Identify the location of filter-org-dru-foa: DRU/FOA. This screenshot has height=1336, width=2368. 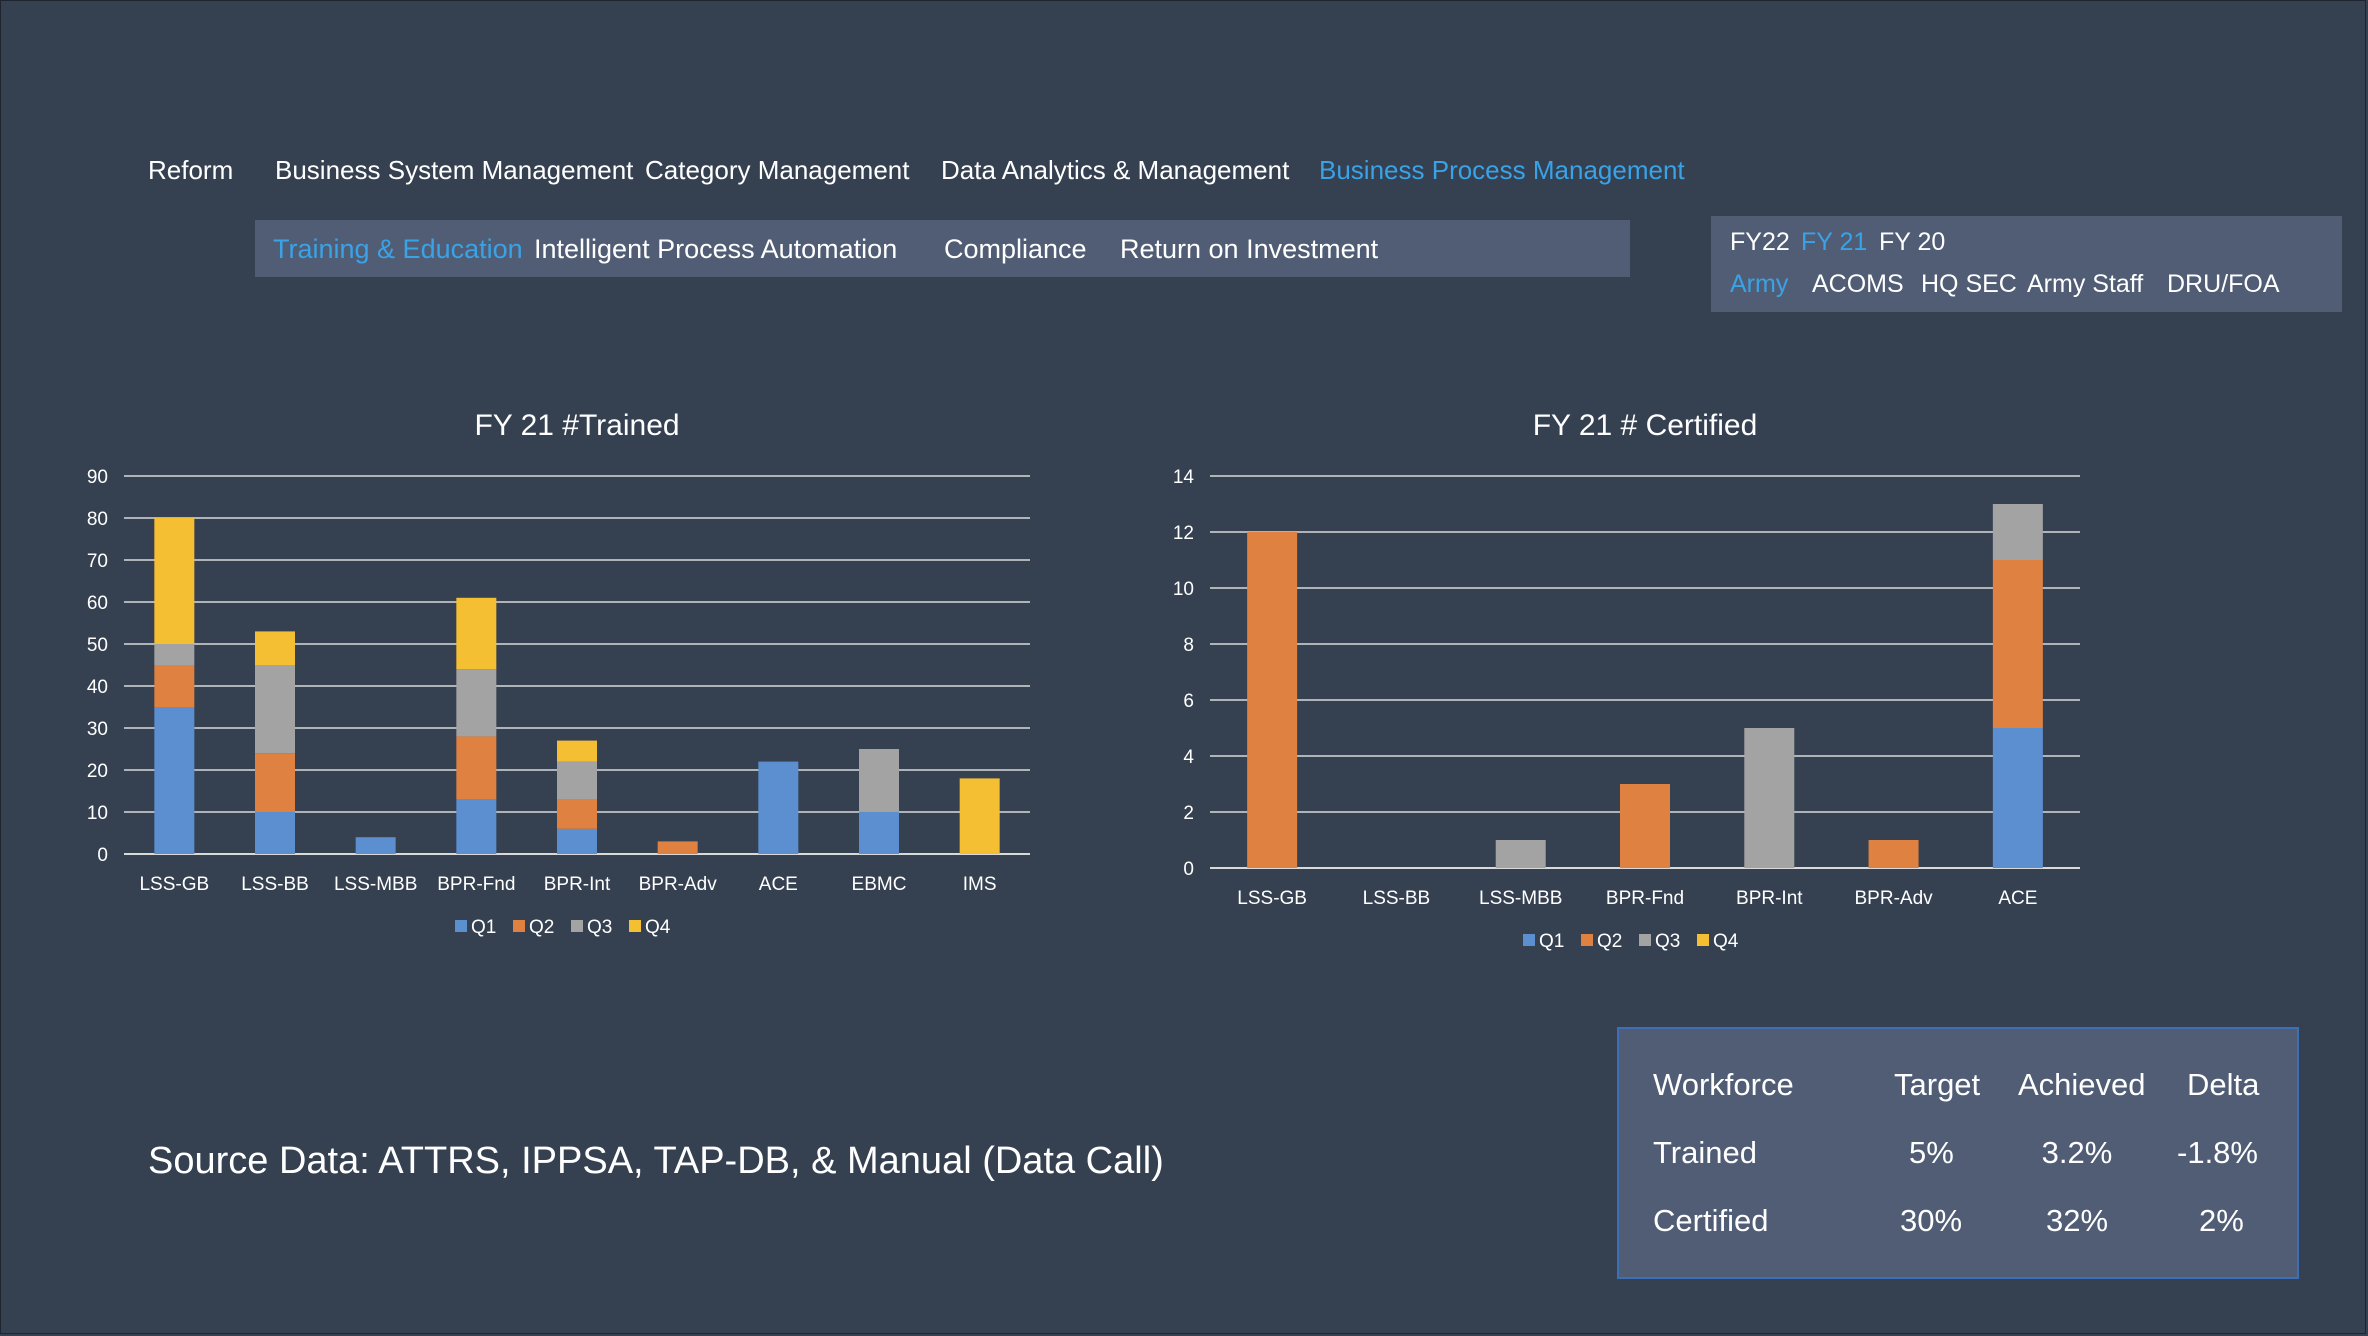
(2223, 284).